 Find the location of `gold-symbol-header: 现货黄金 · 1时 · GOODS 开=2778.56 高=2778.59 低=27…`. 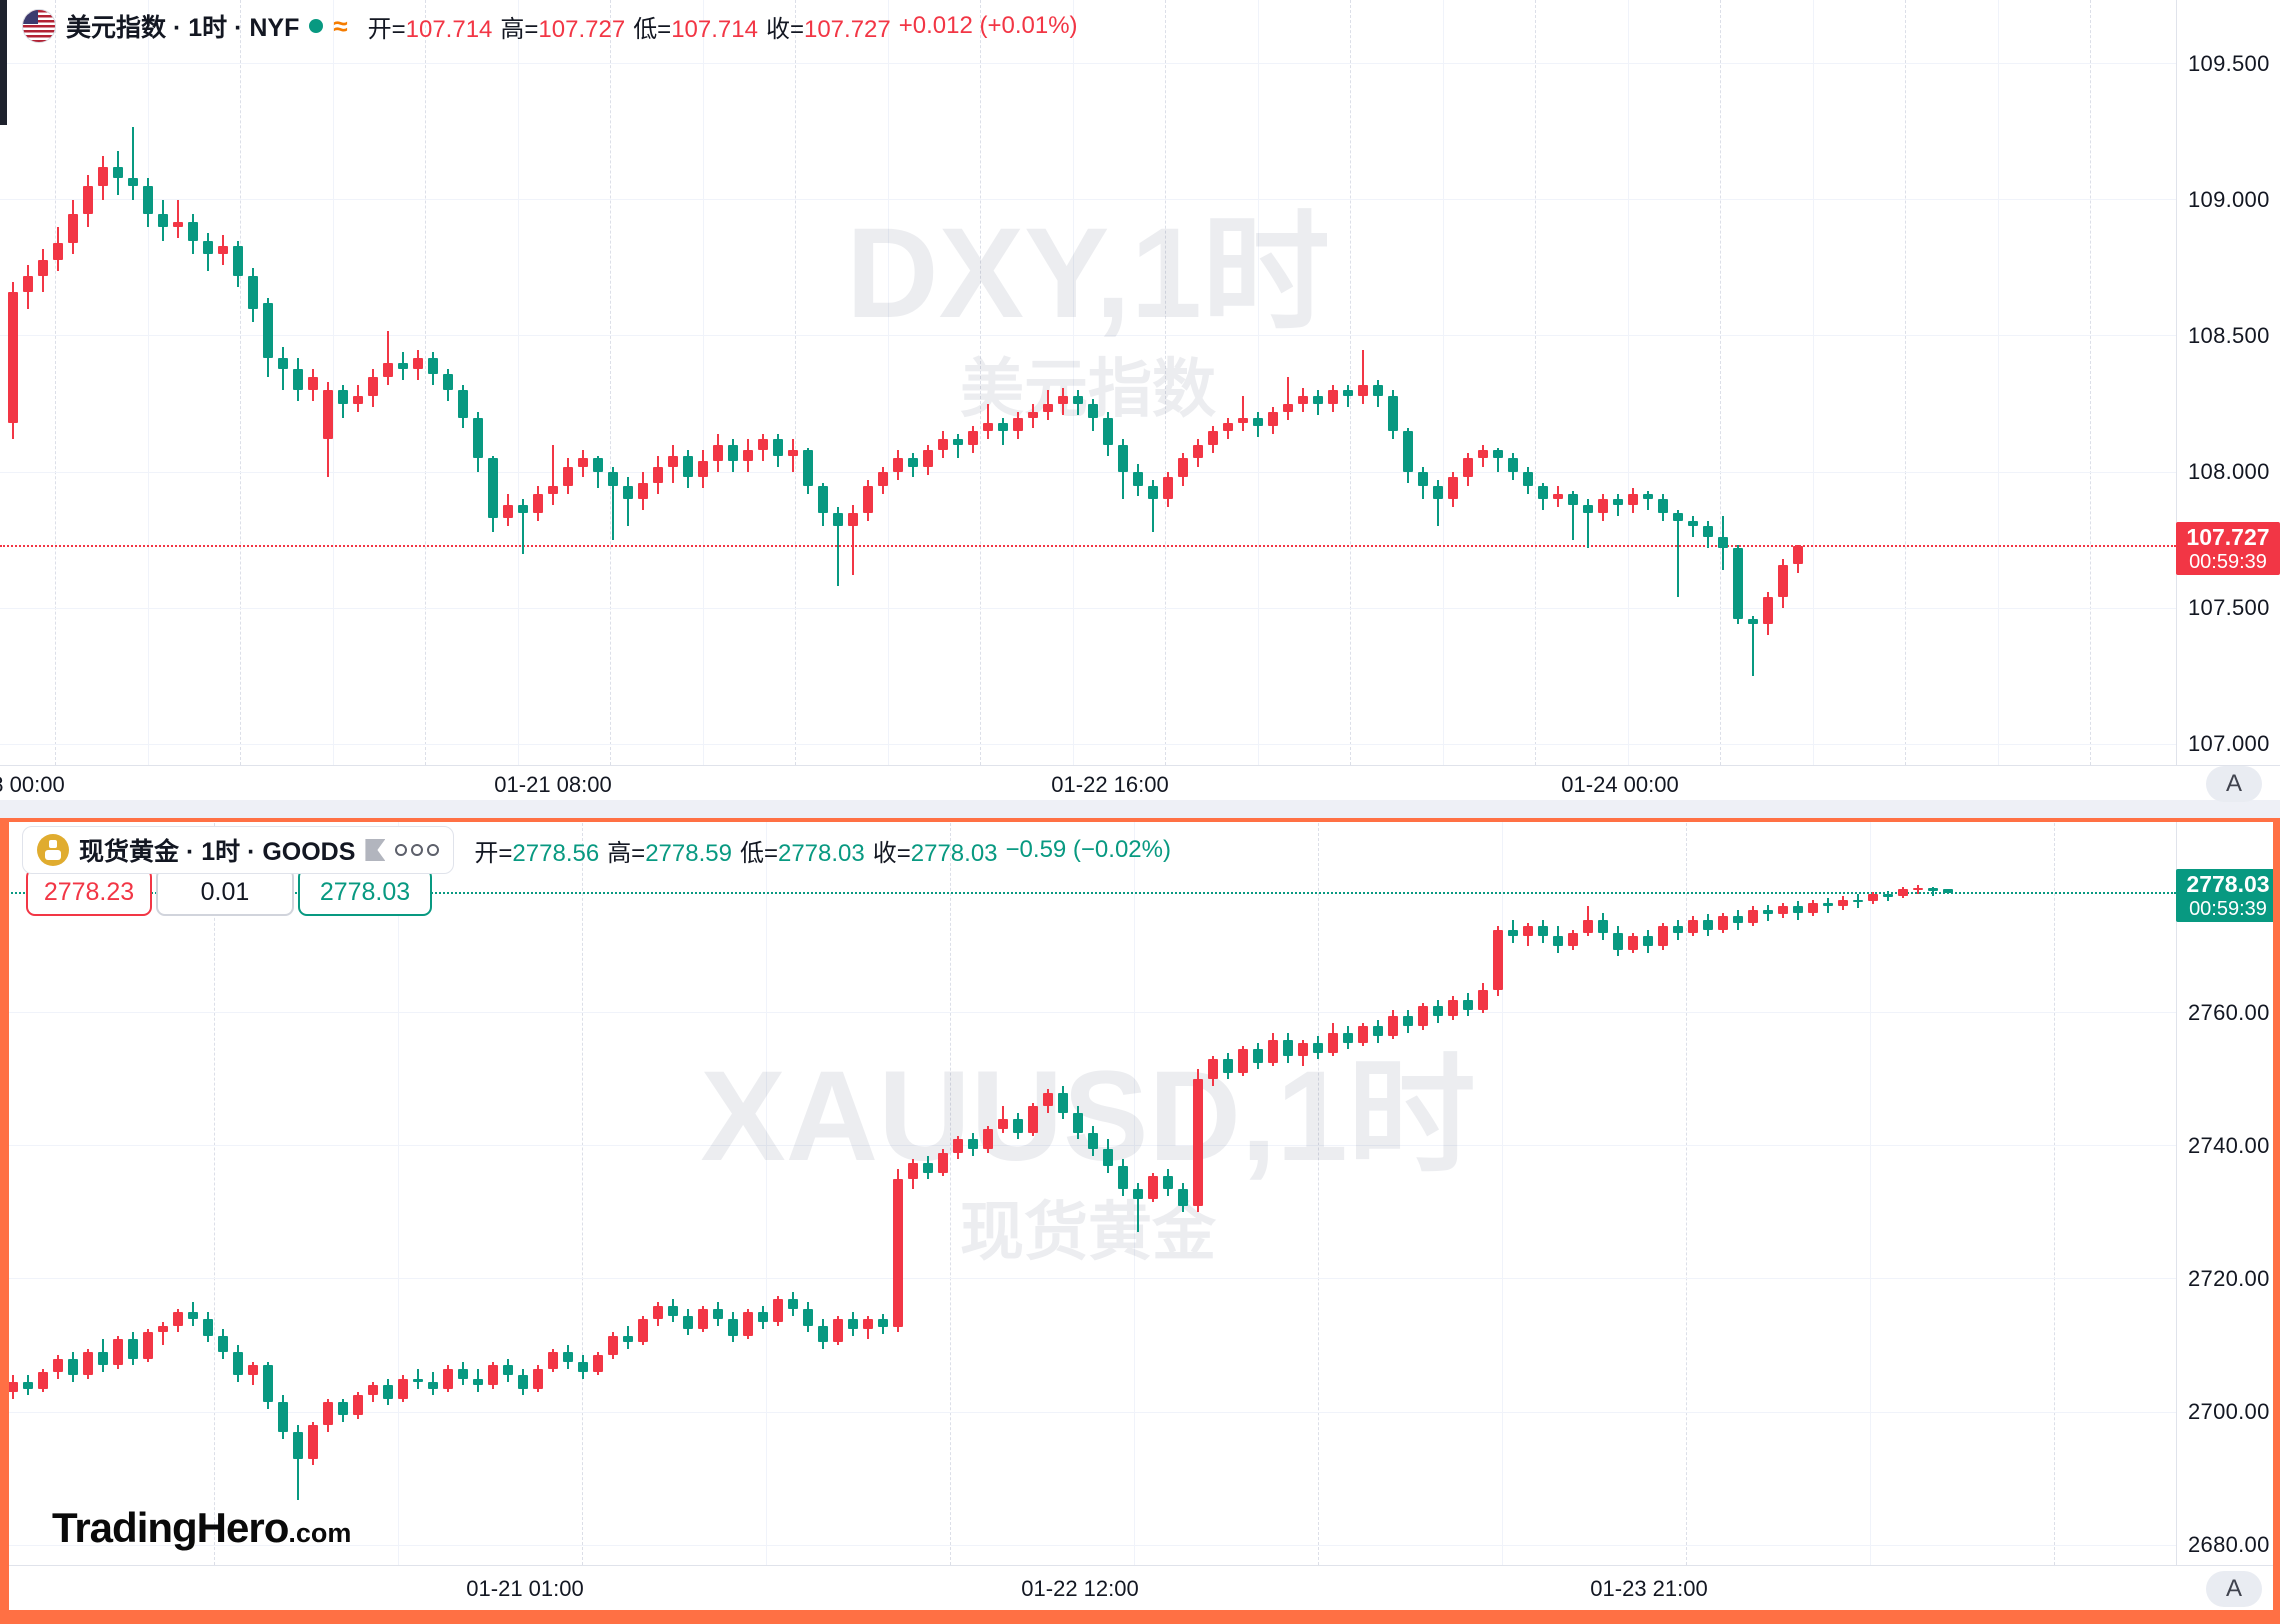

gold-symbol-header: 现货黄金 · 1时 · GOODS 开=2778.56 高=2778.59 低=27… is located at coordinates (596, 850).